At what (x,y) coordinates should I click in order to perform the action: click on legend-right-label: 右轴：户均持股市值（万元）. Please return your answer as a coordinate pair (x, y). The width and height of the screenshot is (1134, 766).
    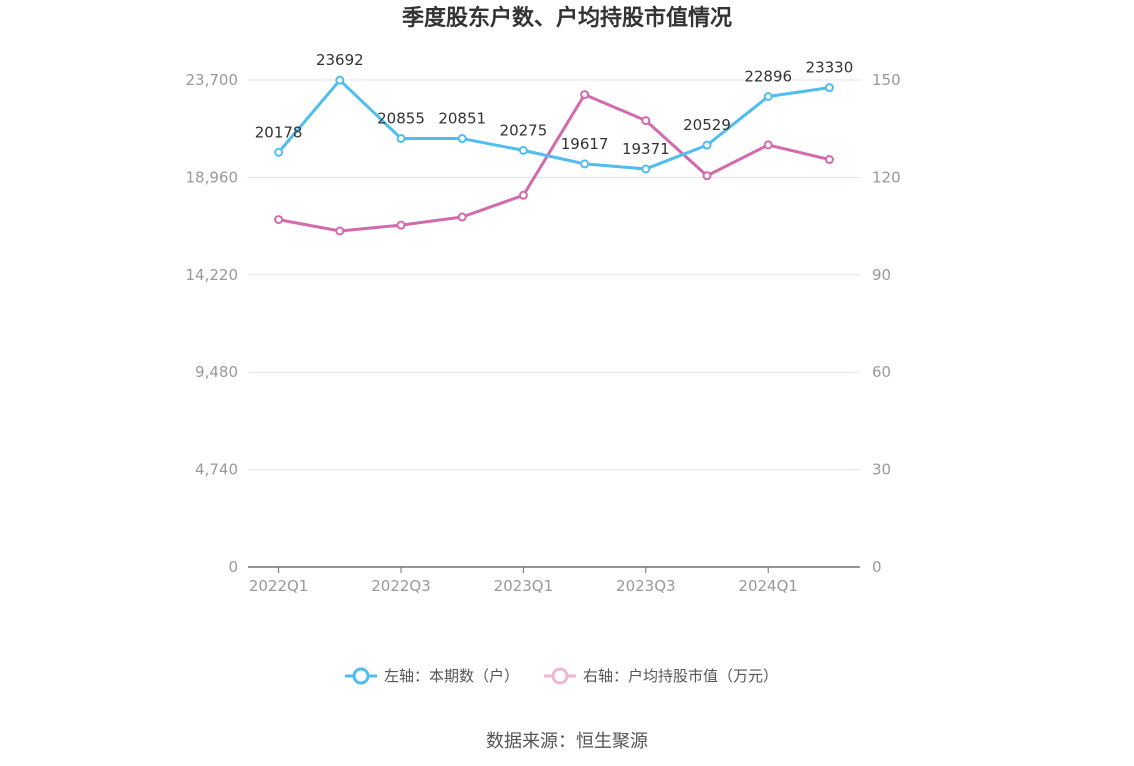
    Looking at the image, I should click on (680, 676).